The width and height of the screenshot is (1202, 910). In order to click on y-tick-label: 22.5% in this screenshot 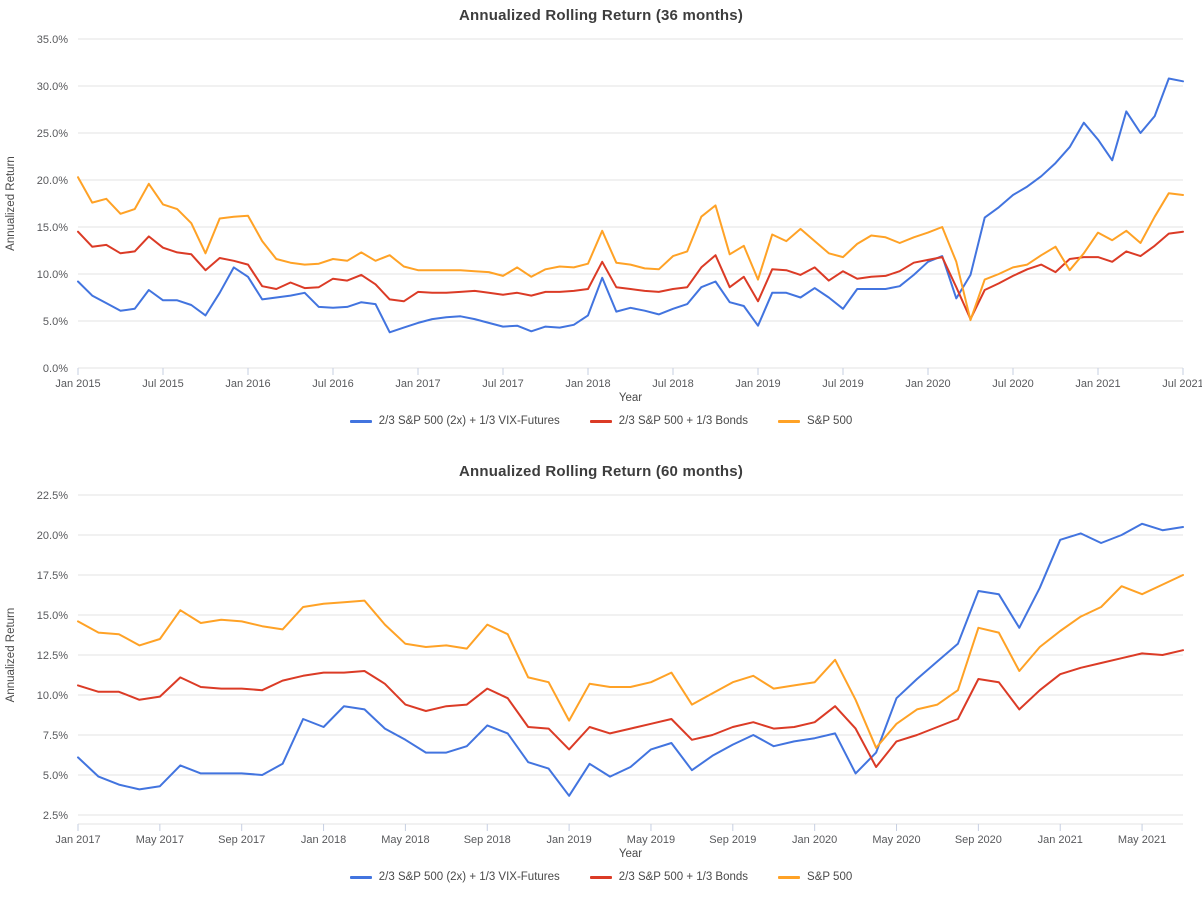, I will do `click(52, 496)`.